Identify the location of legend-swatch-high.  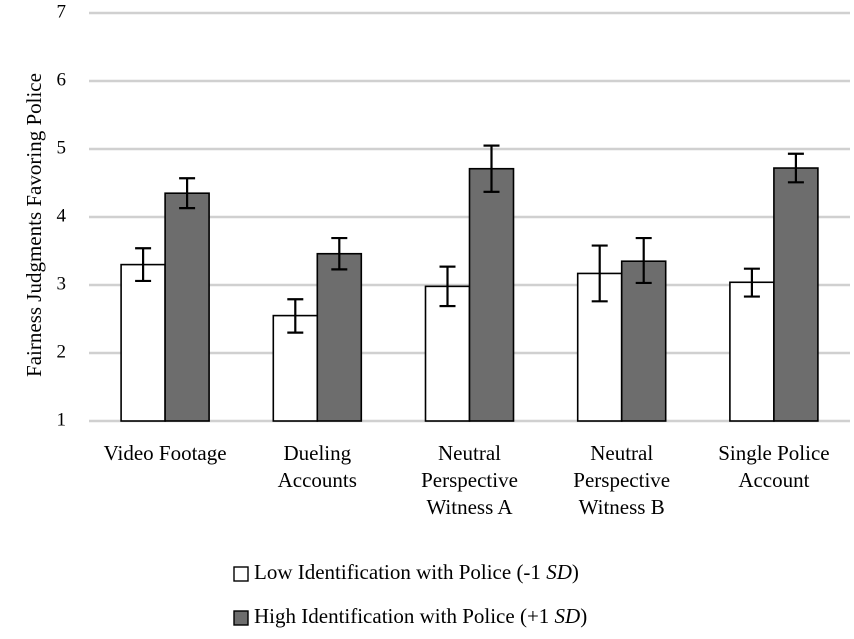
(241, 618).